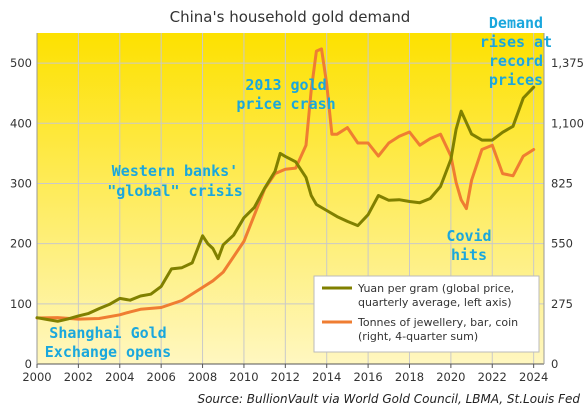 This screenshot has height=411, width=585. I want to click on y-right-tick-label: 1,100, so click(567, 123).